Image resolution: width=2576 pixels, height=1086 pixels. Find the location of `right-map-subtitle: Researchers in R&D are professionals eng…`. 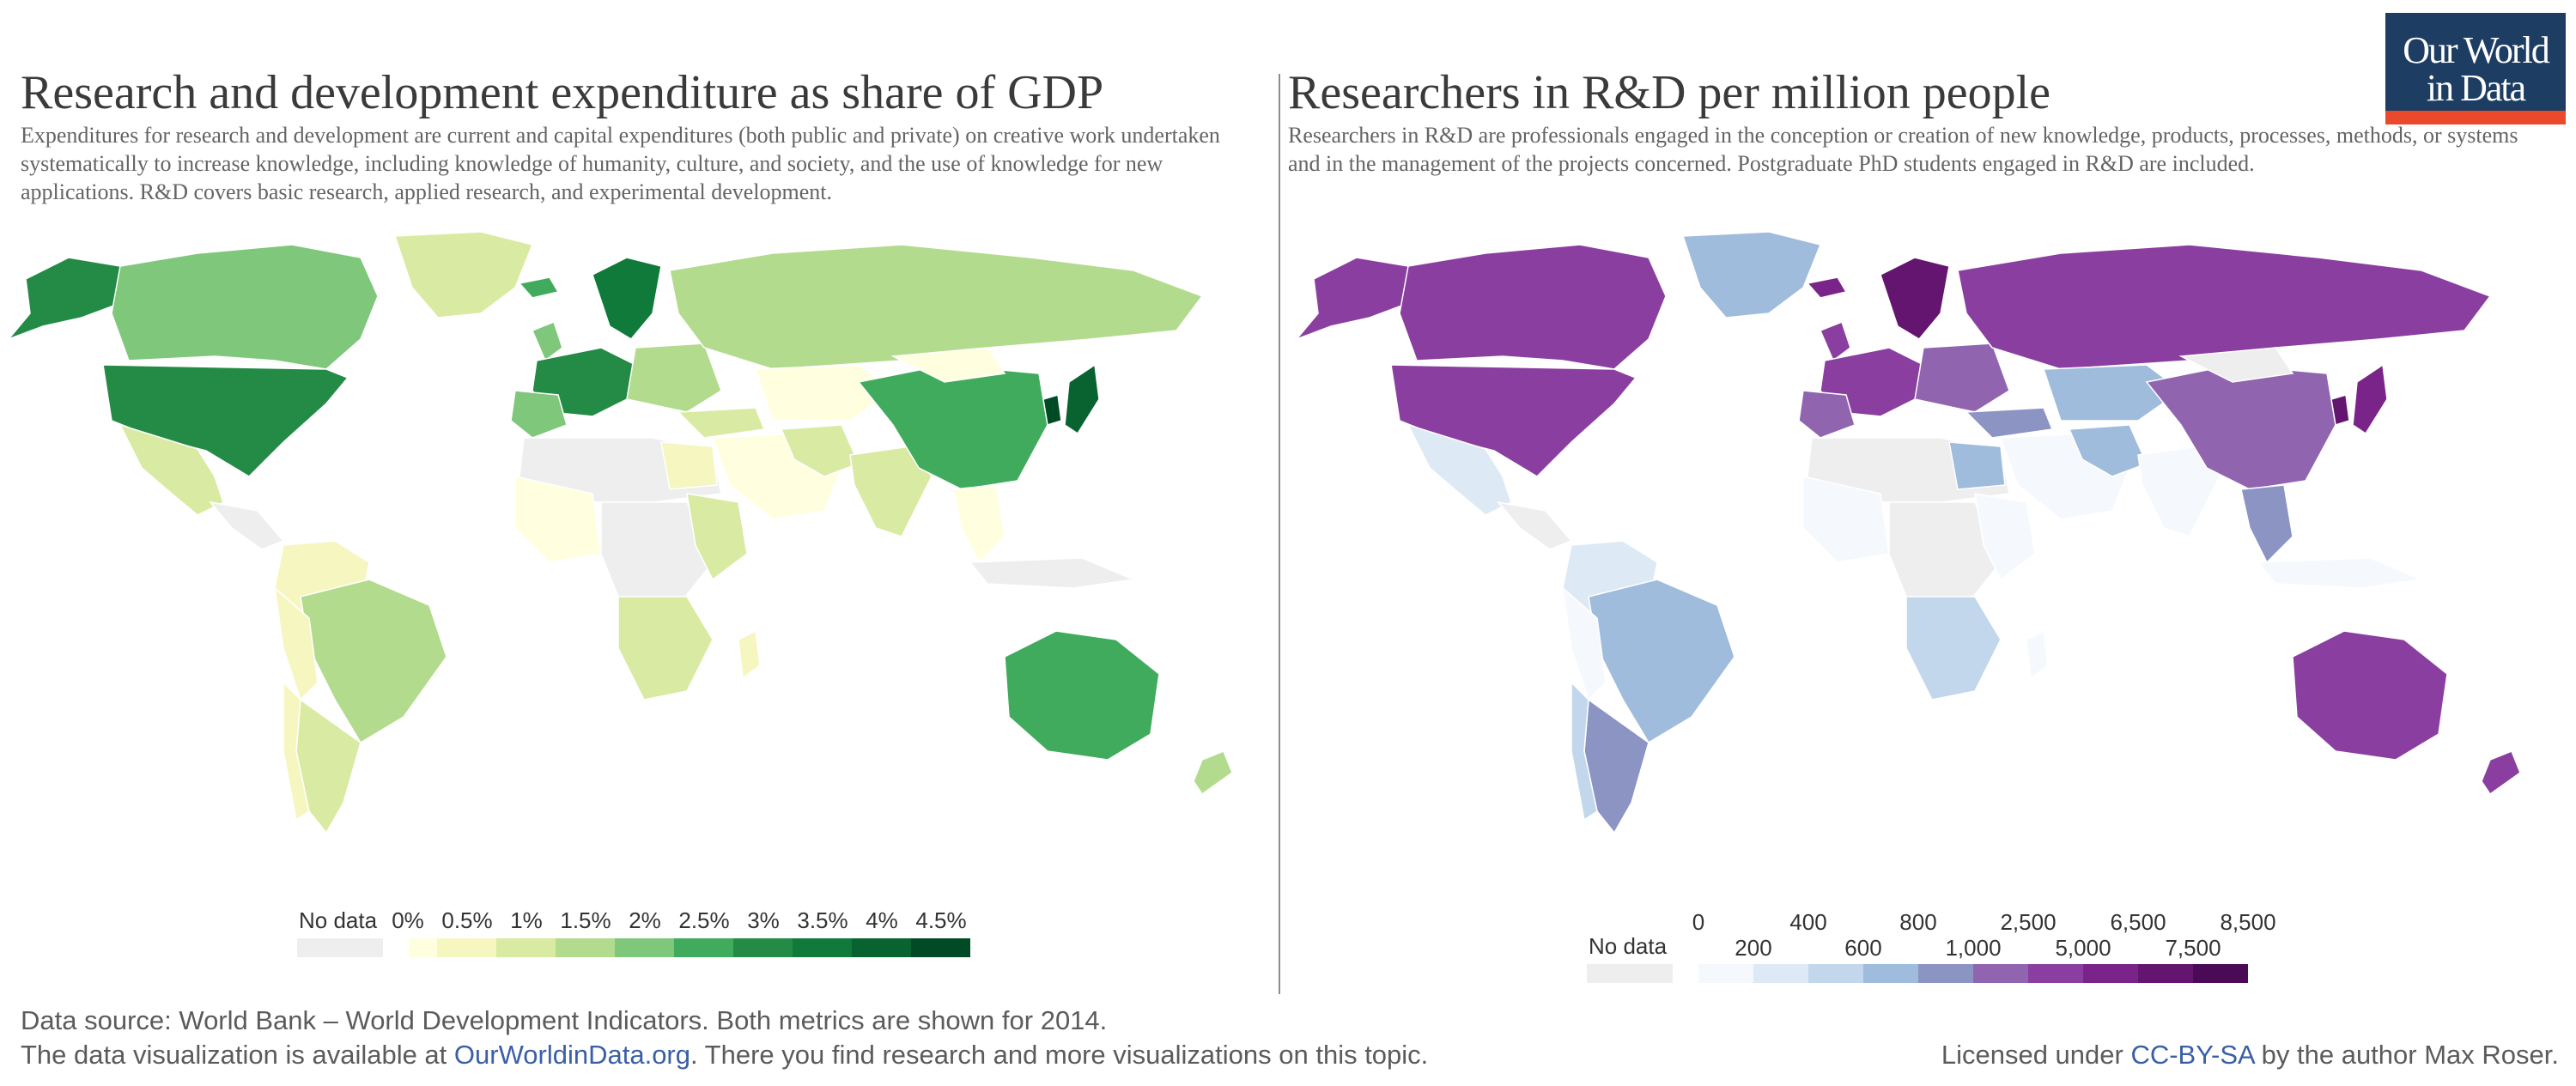

right-map-subtitle: Researchers in R&D are professionals eng… is located at coordinates (1903, 149).